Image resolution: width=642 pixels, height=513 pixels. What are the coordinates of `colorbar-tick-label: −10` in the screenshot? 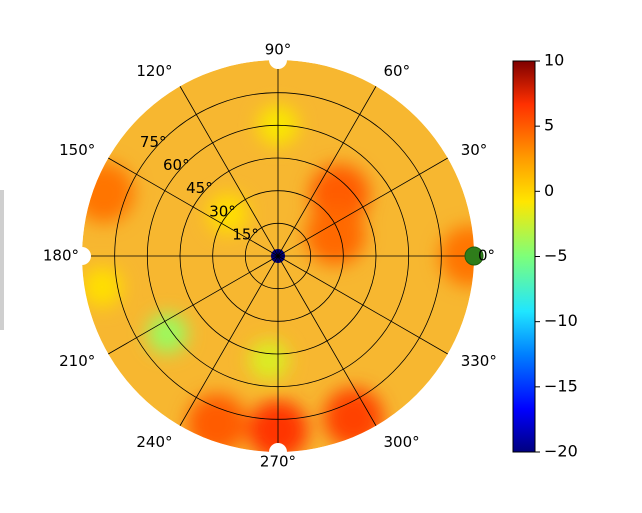 It's located at (561, 320).